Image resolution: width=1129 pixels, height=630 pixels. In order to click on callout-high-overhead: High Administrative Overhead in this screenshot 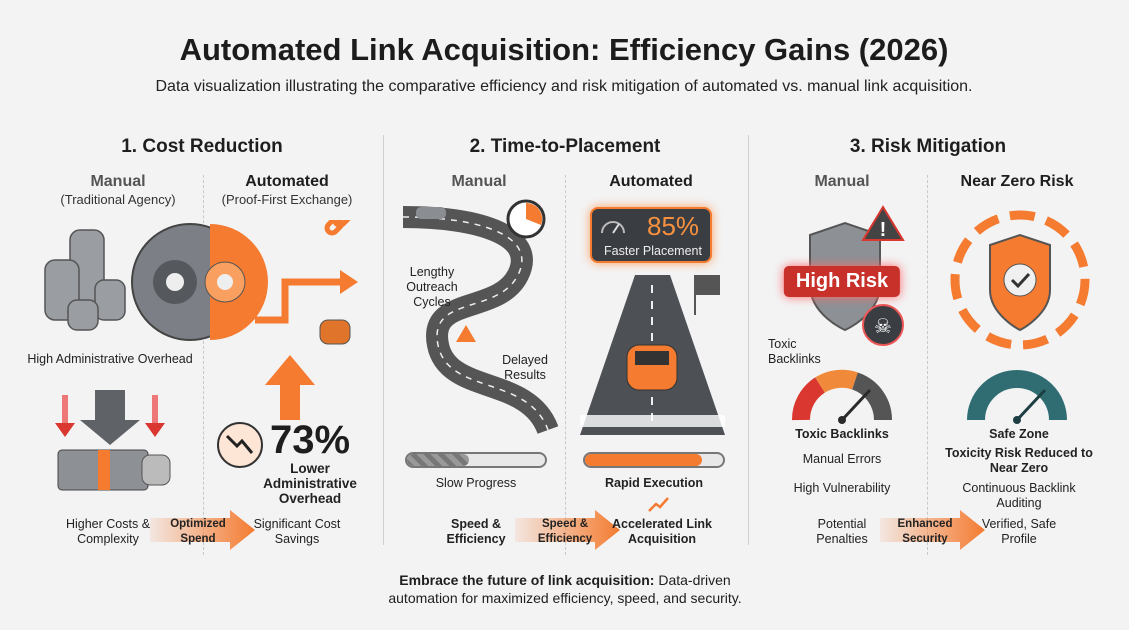, I will do `click(110, 359)`.